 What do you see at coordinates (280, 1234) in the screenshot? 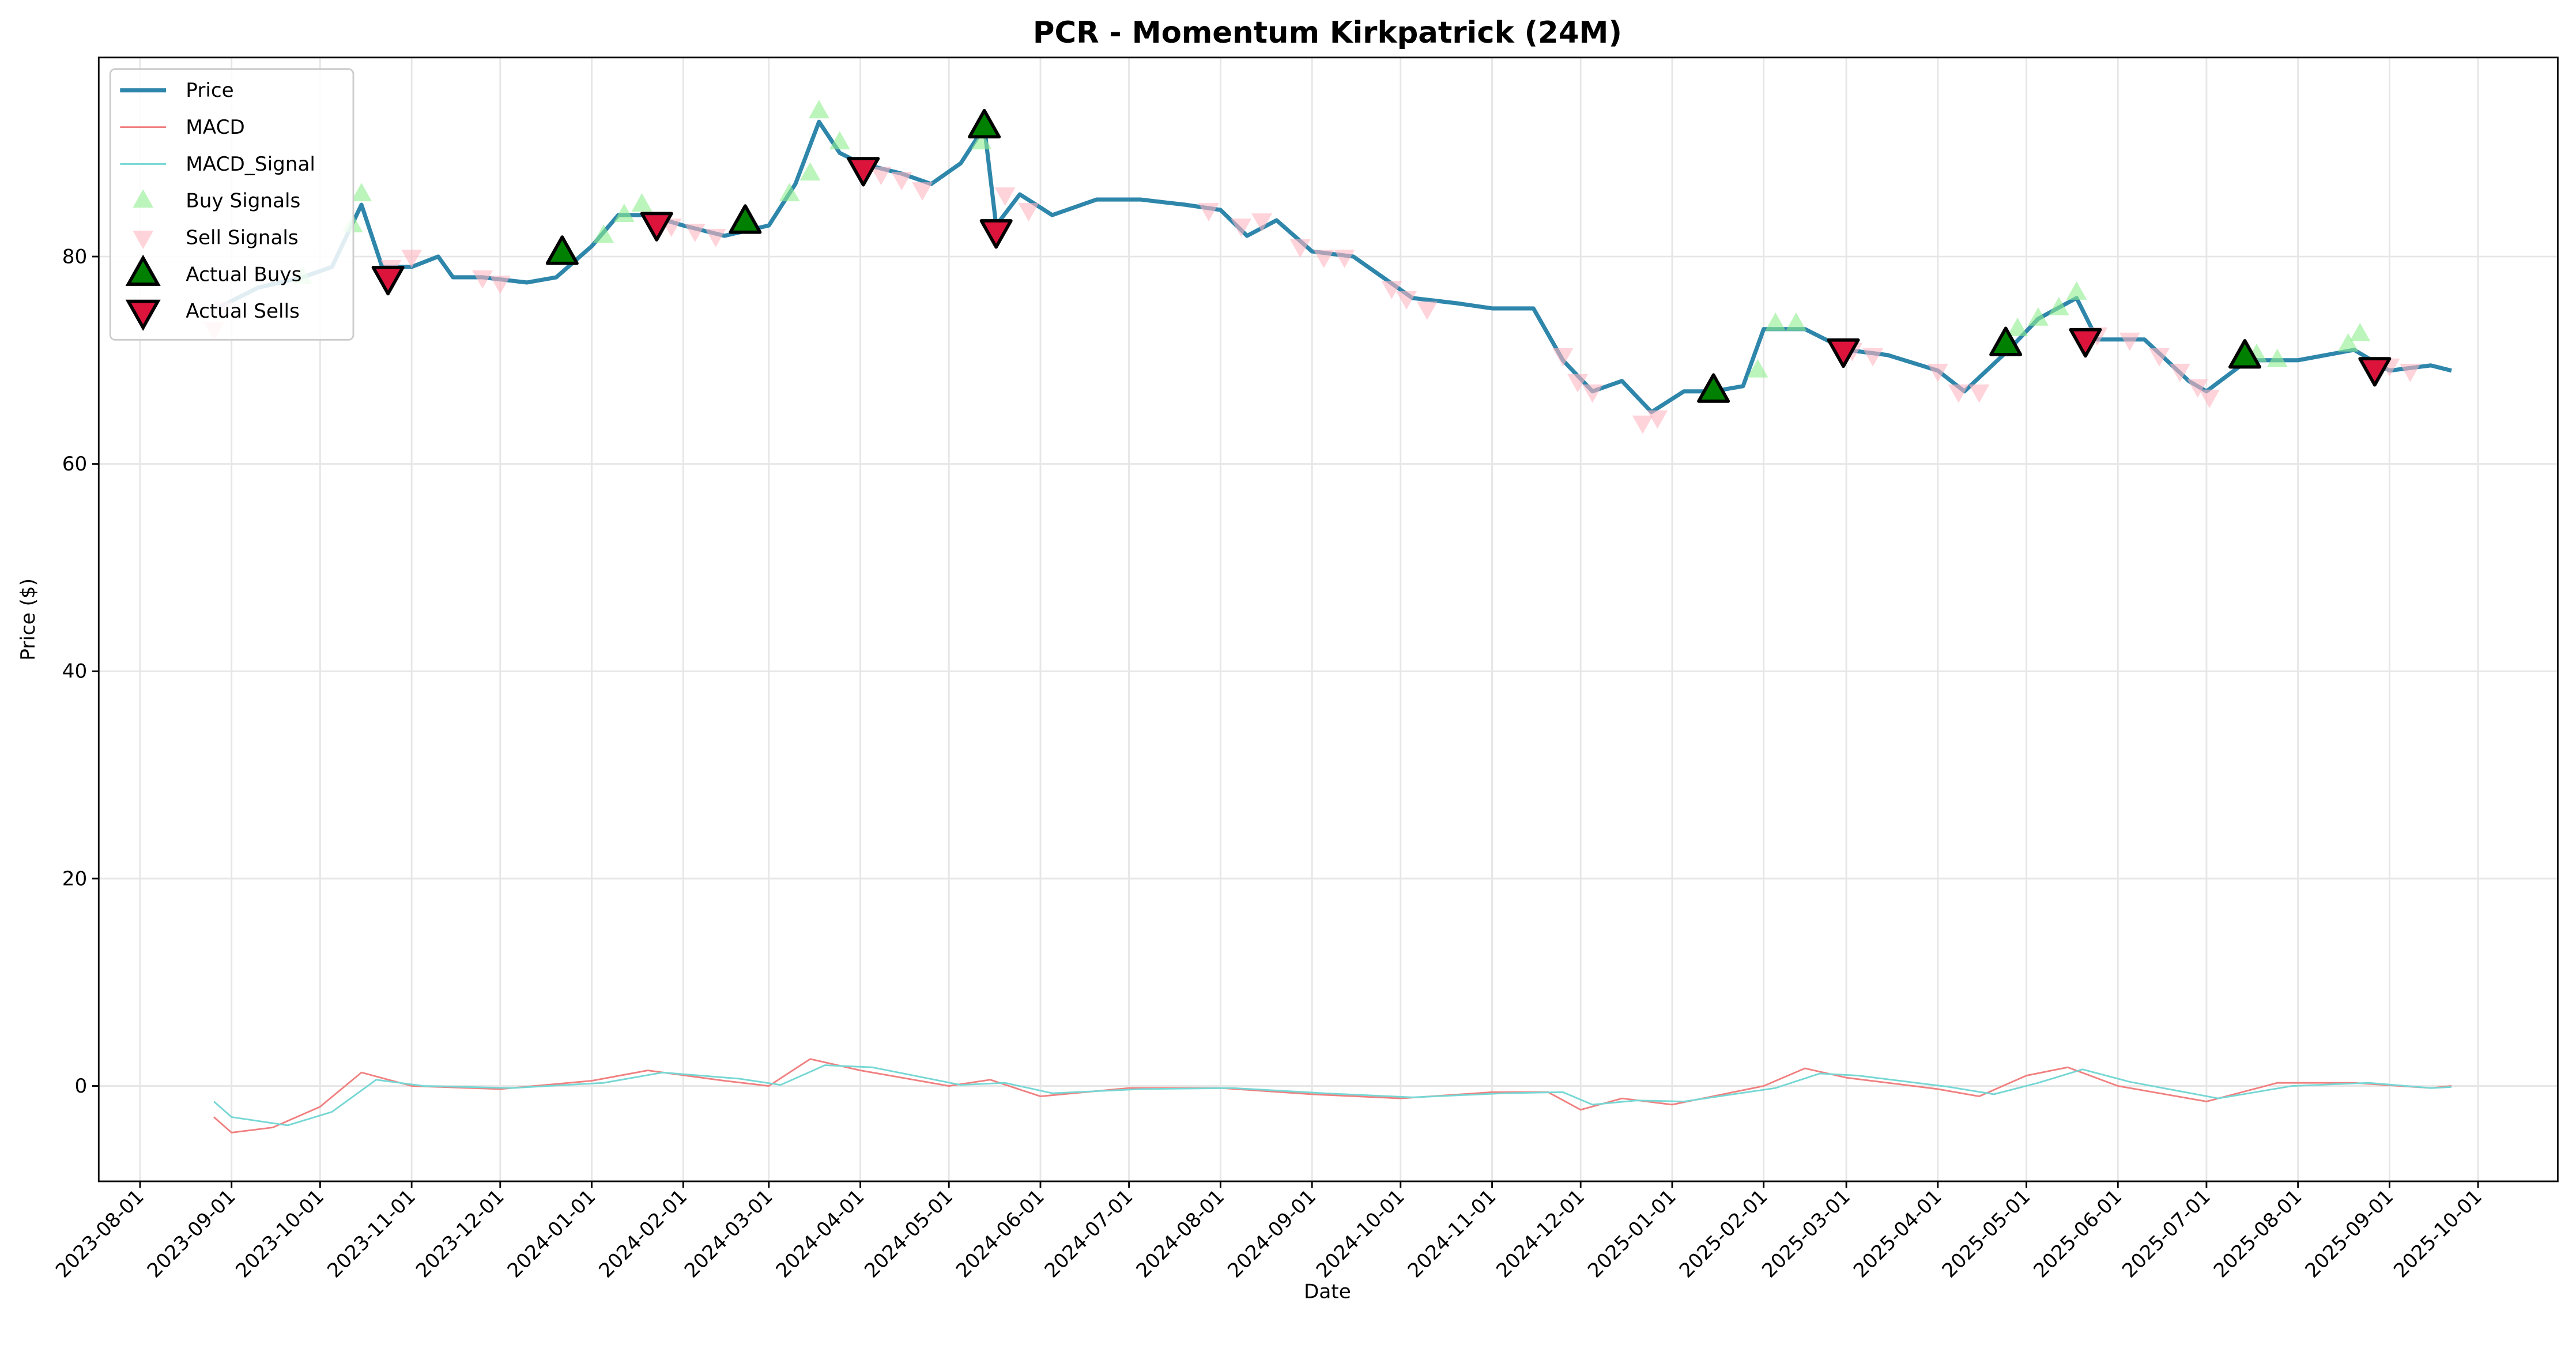
I see `x-tick-label: 2023-10-01` at bounding box center [280, 1234].